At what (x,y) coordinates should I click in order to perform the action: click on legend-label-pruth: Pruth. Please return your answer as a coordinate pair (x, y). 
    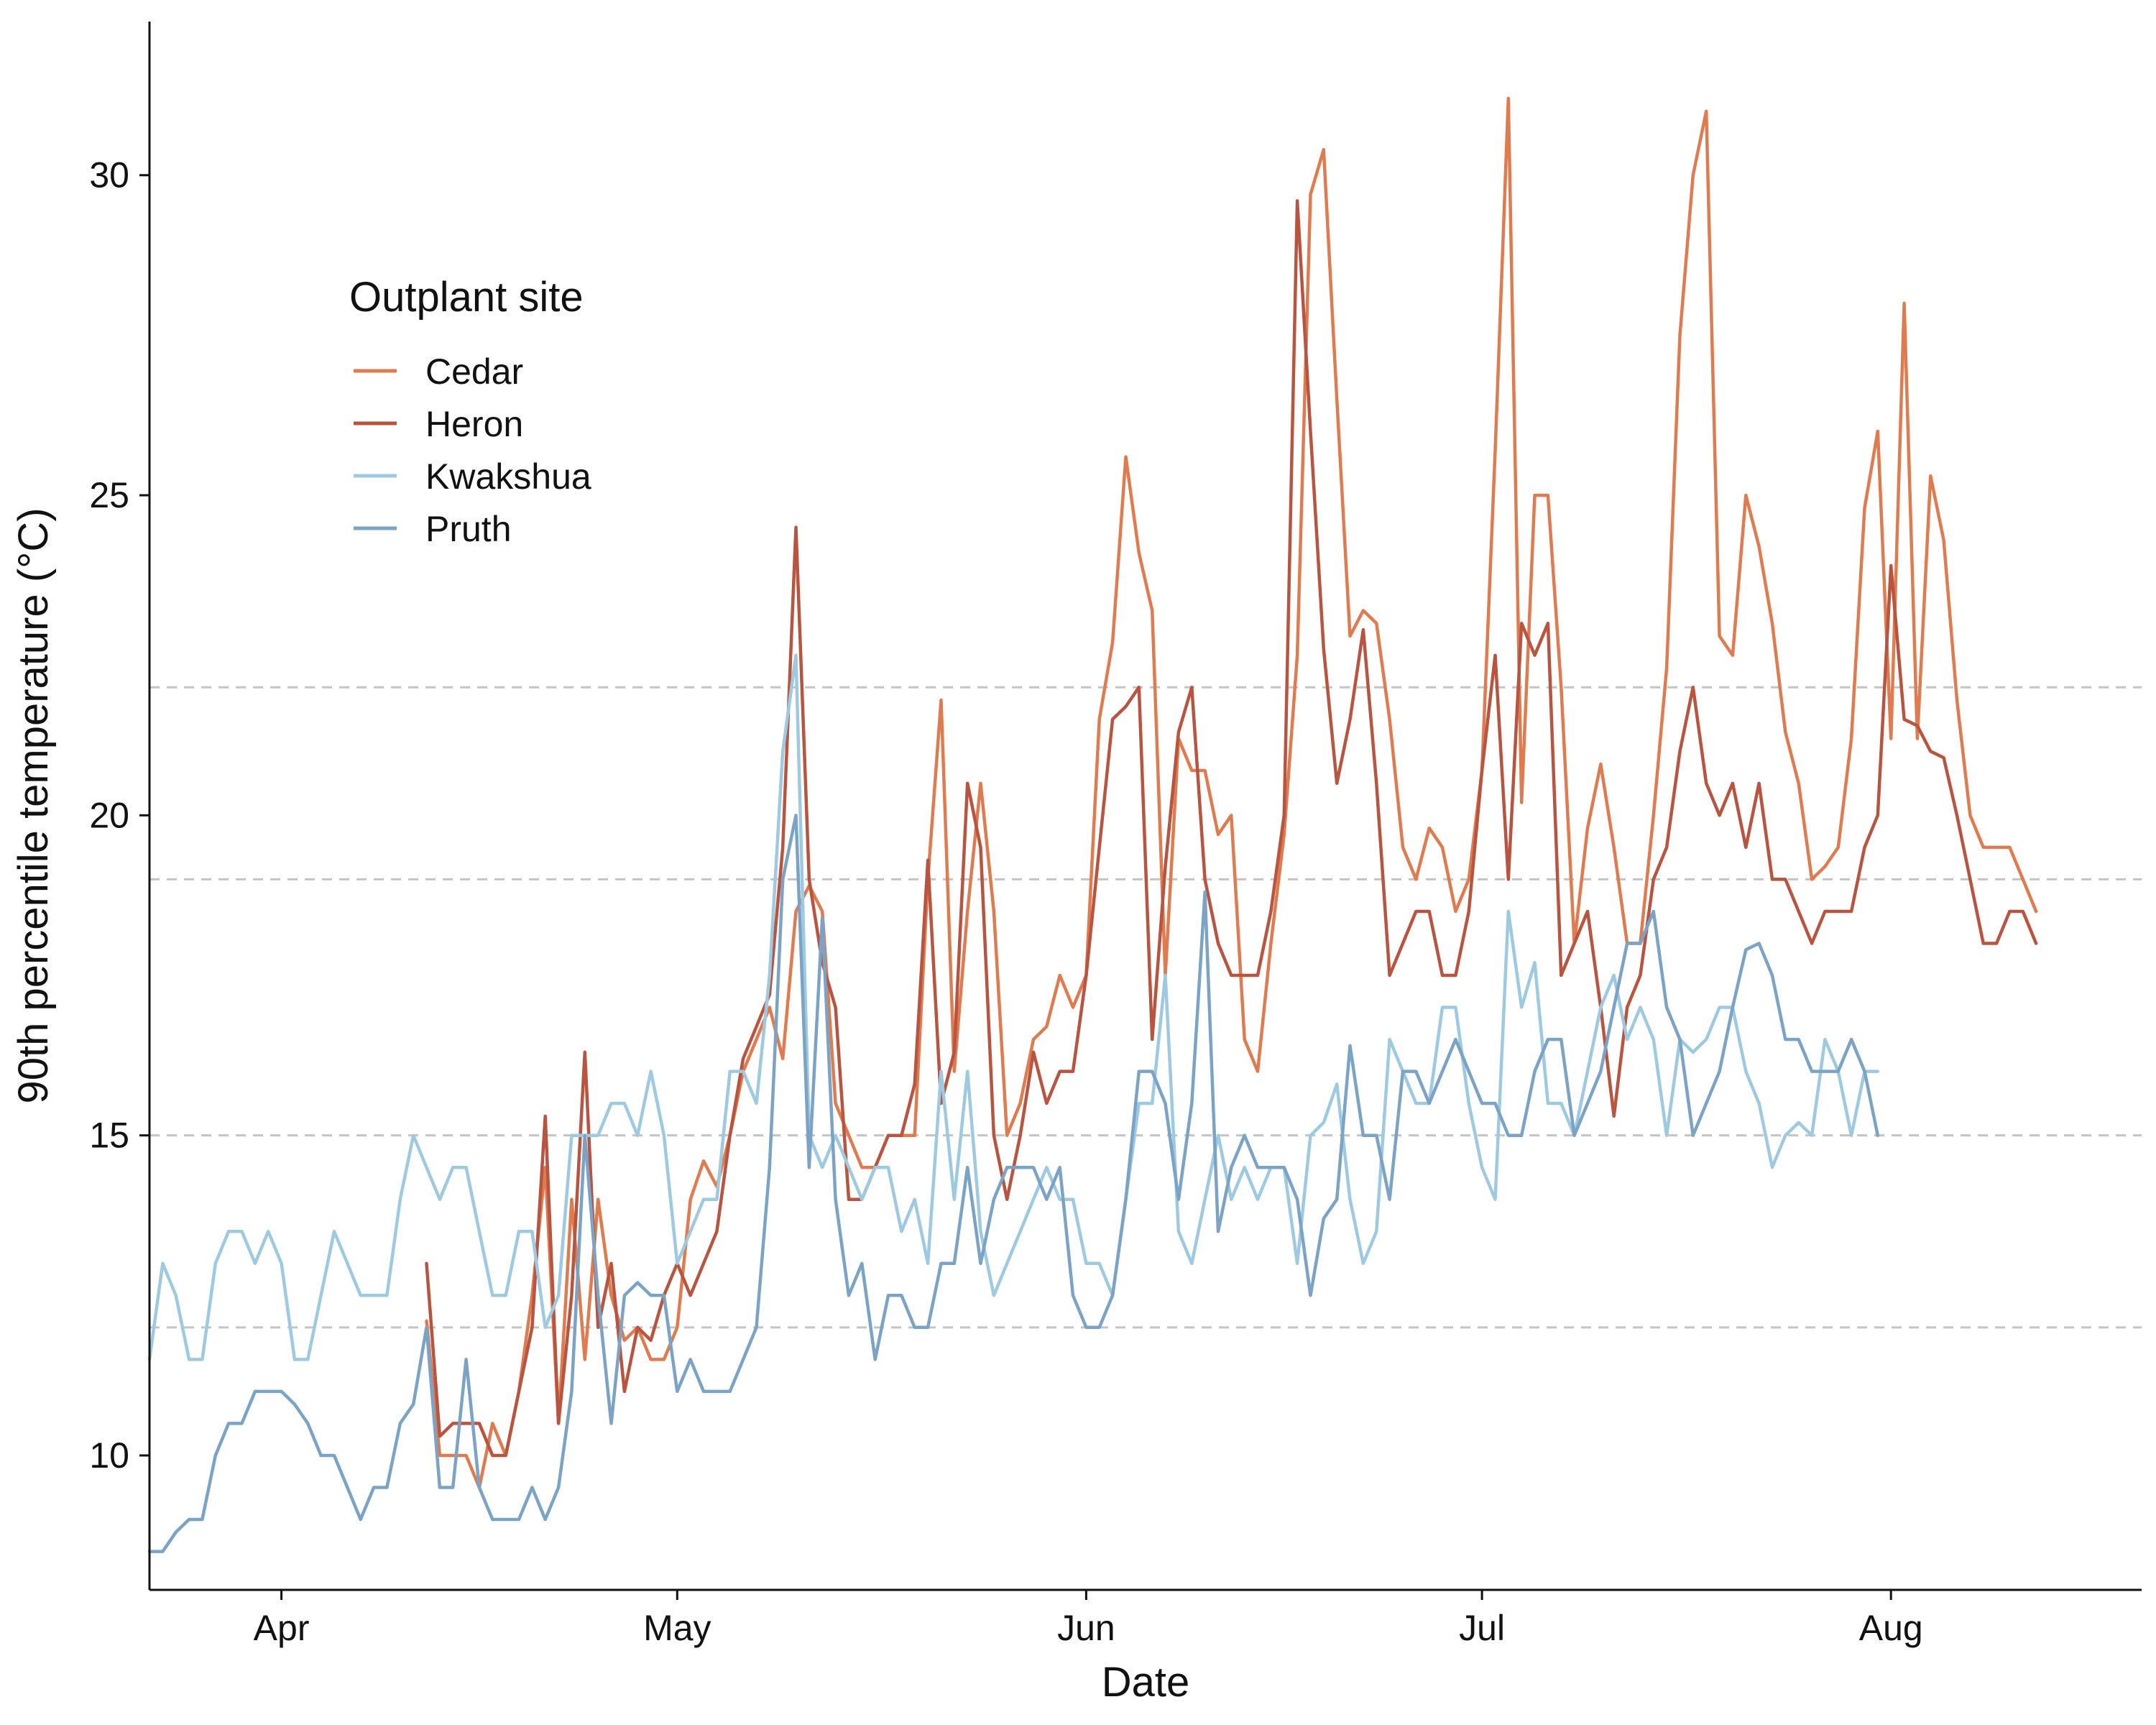
    Looking at the image, I should click on (469, 529).